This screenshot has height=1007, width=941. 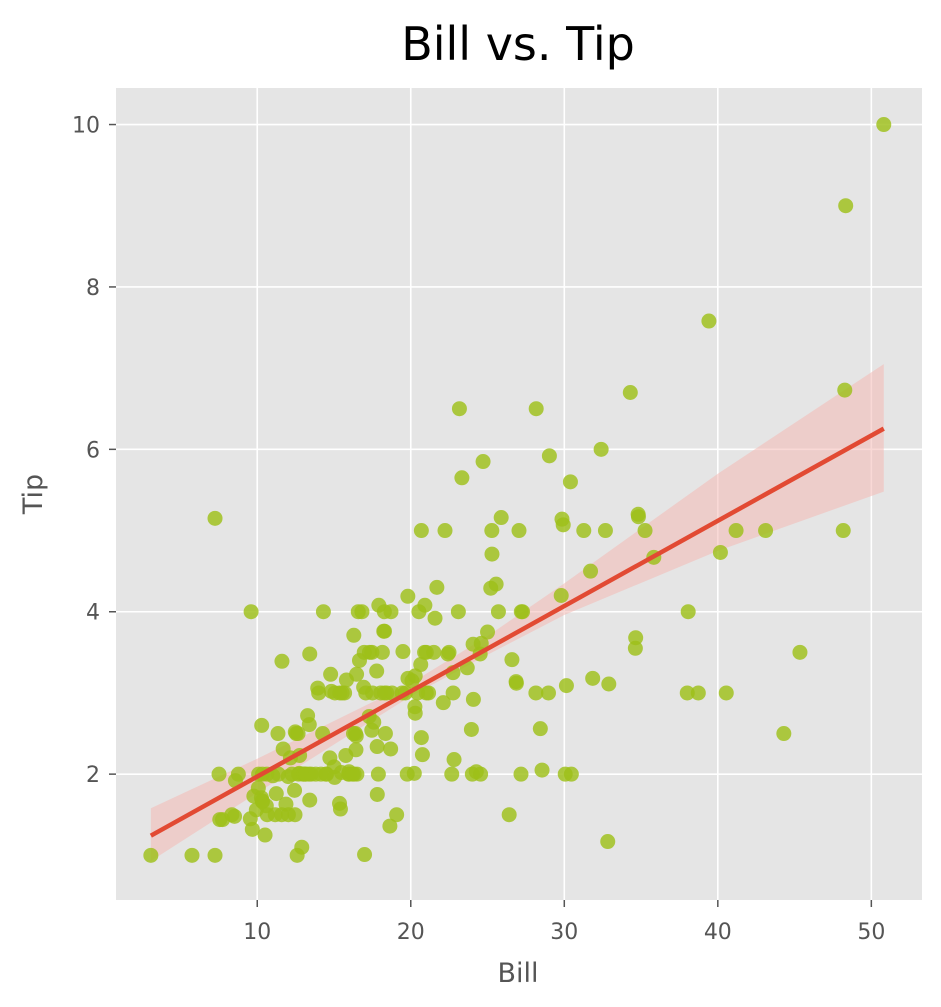 I want to click on y-tick-label: 10, so click(x=86, y=126).